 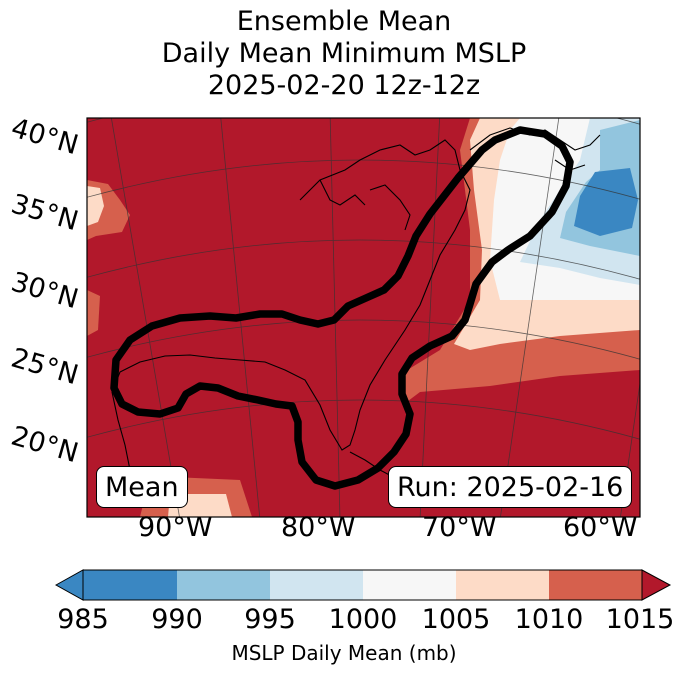 What do you see at coordinates (510, 487) in the screenshot?
I see `run-date-box: Run: 2025-02-16` at bounding box center [510, 487].